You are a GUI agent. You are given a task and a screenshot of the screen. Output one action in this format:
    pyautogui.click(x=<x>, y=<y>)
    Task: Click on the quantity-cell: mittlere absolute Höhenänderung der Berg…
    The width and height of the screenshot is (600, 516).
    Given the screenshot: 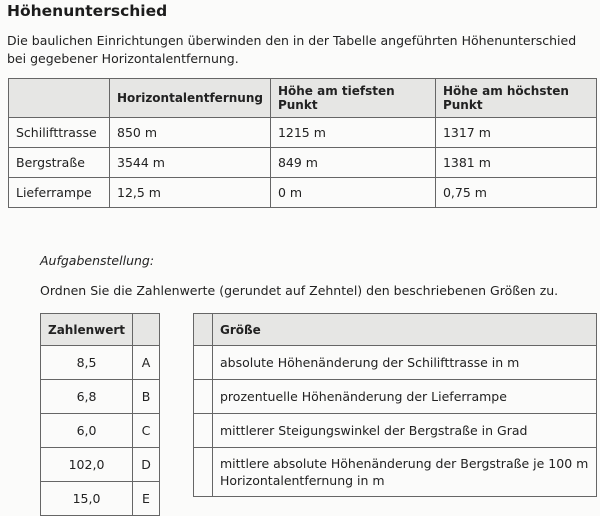 What is the action you would take?
    pyautogui.click(x=404, y=472)
    